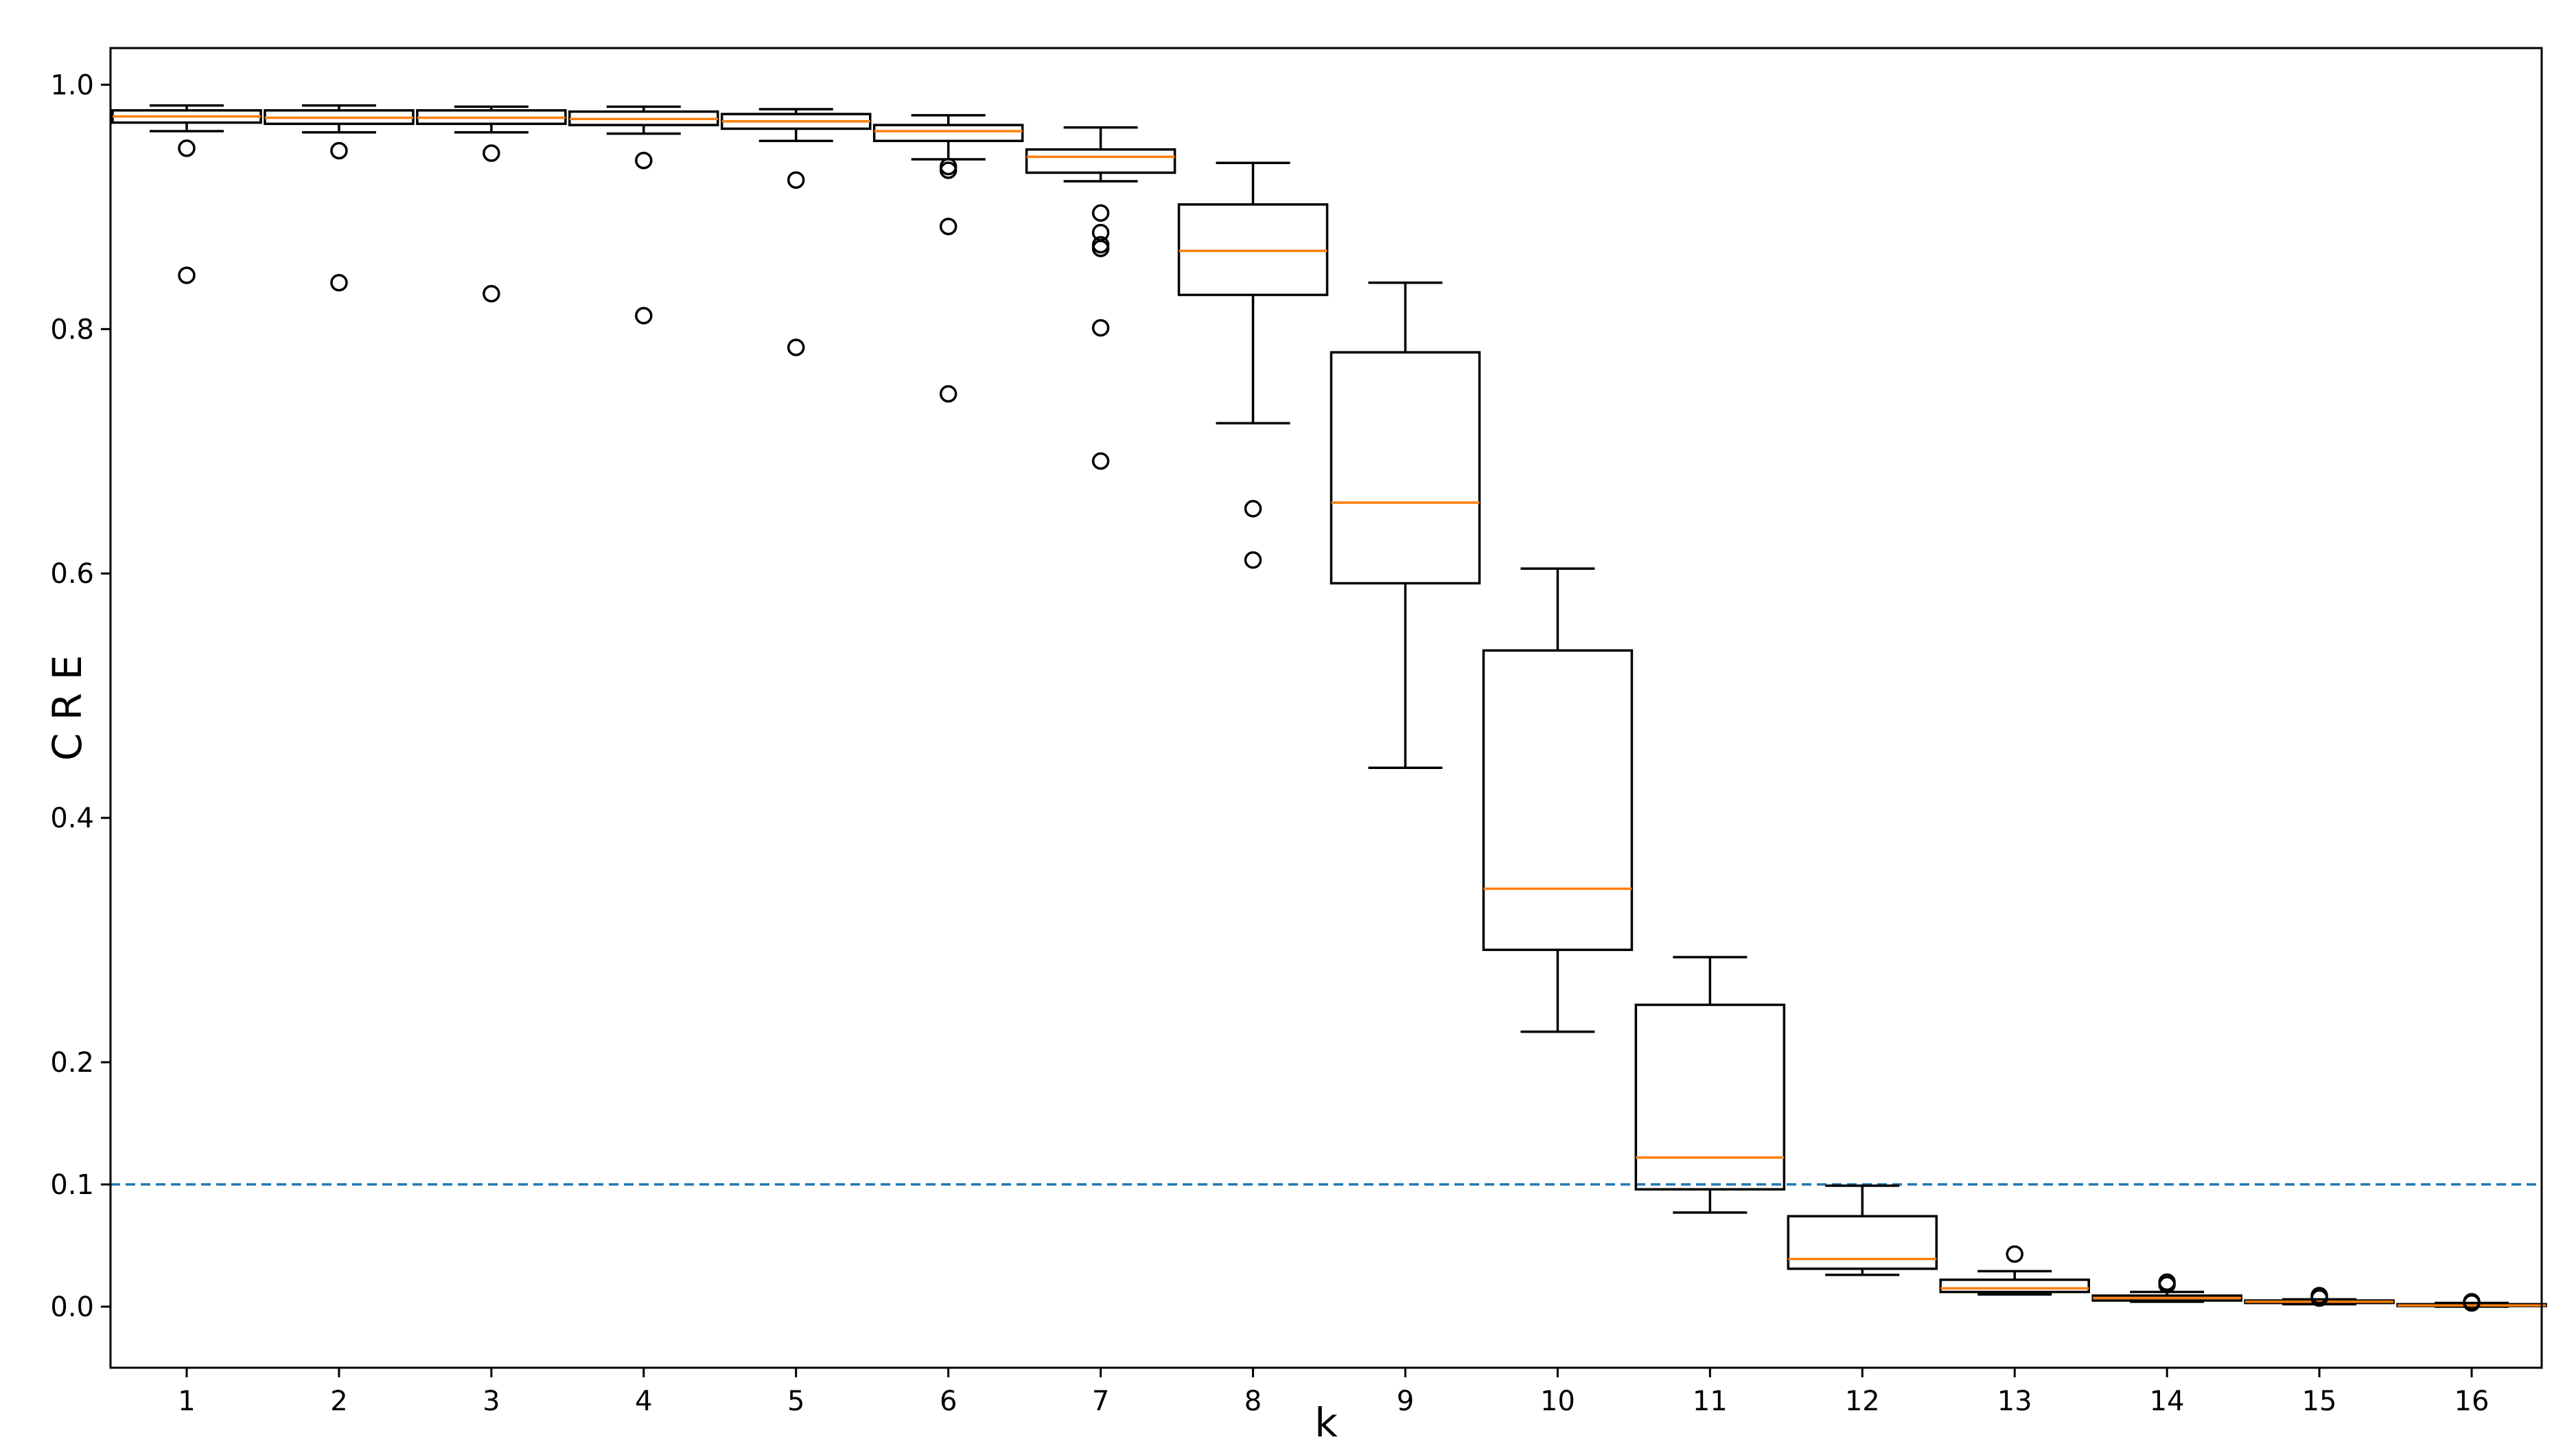 This screenshot has height=1446, width=2576. What do you see at coordinates (2015, 1401) in the screenshot?
I see `x-tick-label: 13` at bounding box center [2015, 1401].